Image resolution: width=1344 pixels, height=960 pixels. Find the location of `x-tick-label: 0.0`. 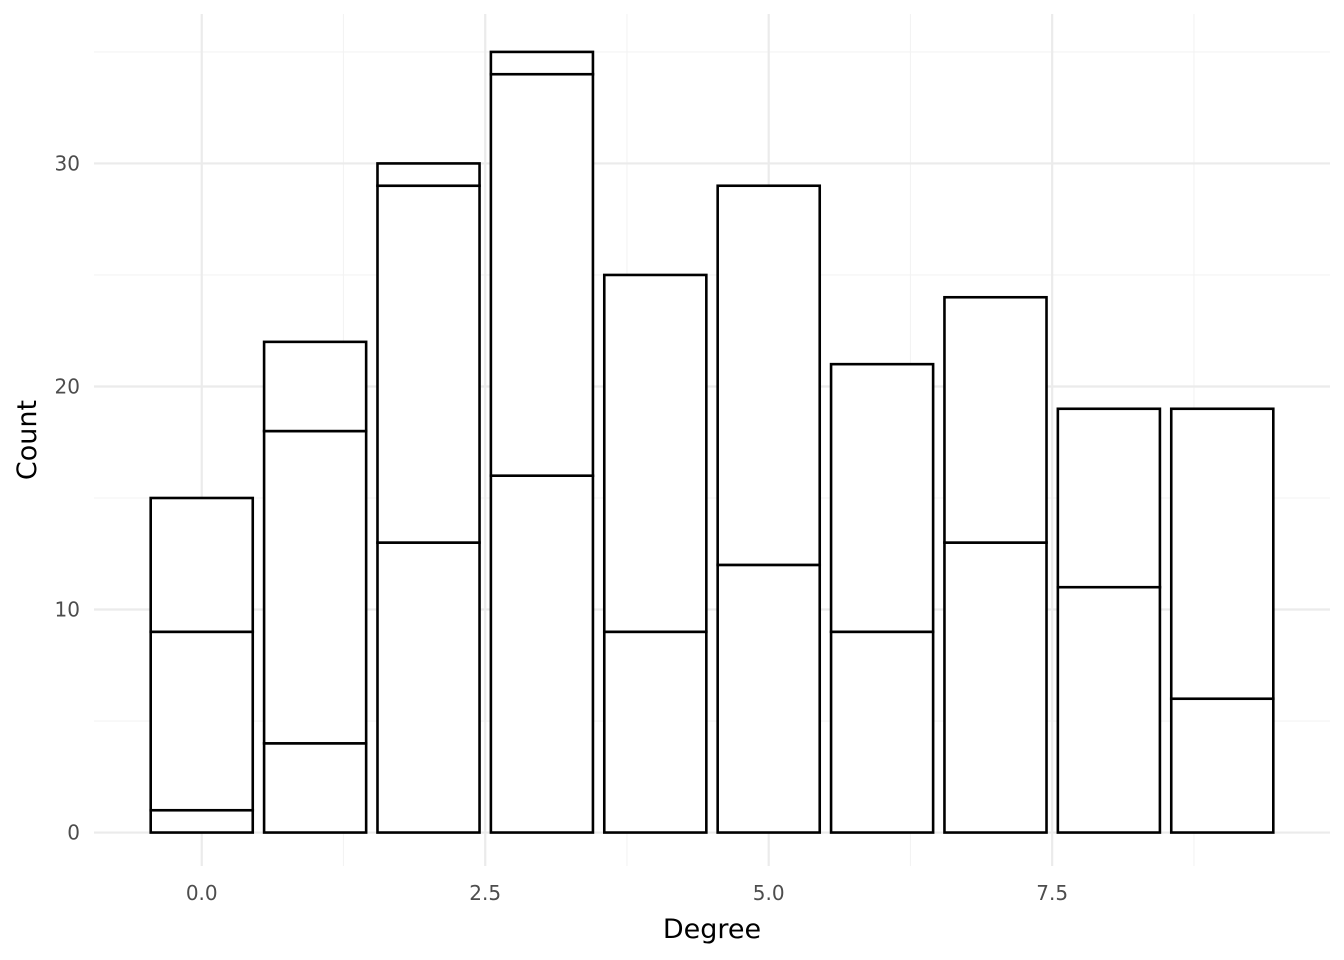

x-tick-label: 0.0 is located at coordinates (202, 893).